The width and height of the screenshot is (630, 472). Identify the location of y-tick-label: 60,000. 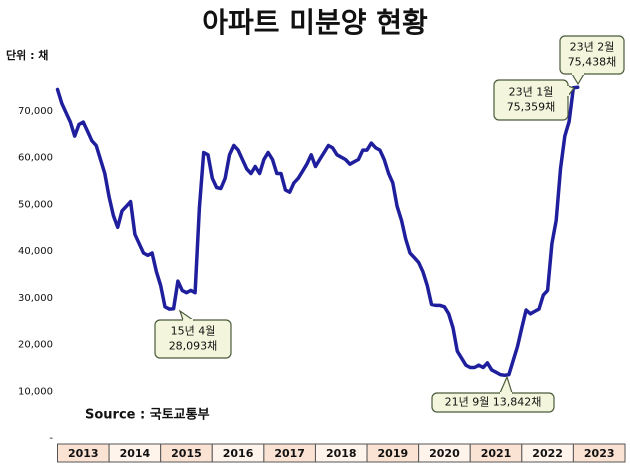
(35, 158).